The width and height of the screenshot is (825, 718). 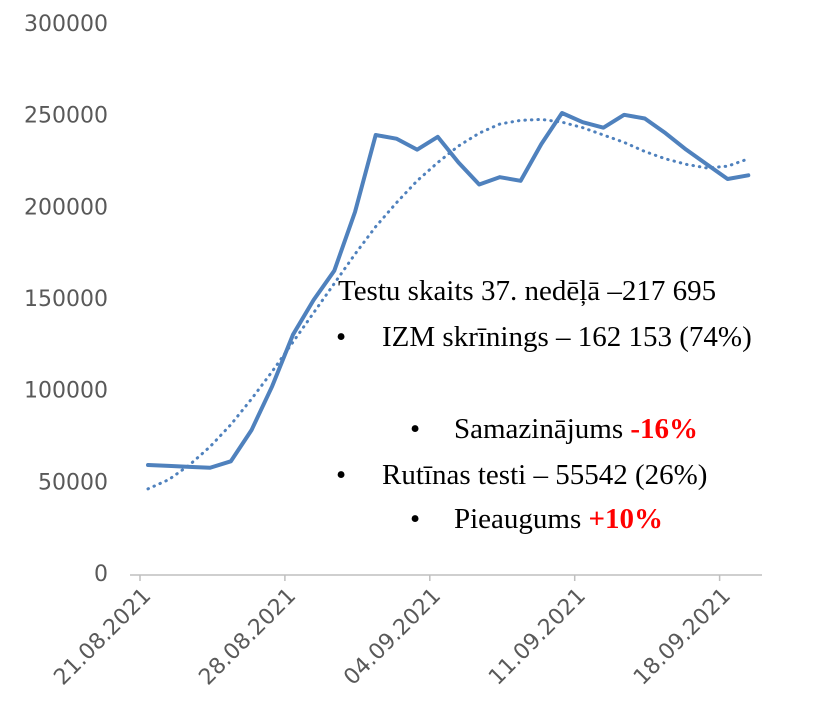 I want to click on annotation-item: Rutīnas testi – 55542 (26%), so click(x=545, y=475).